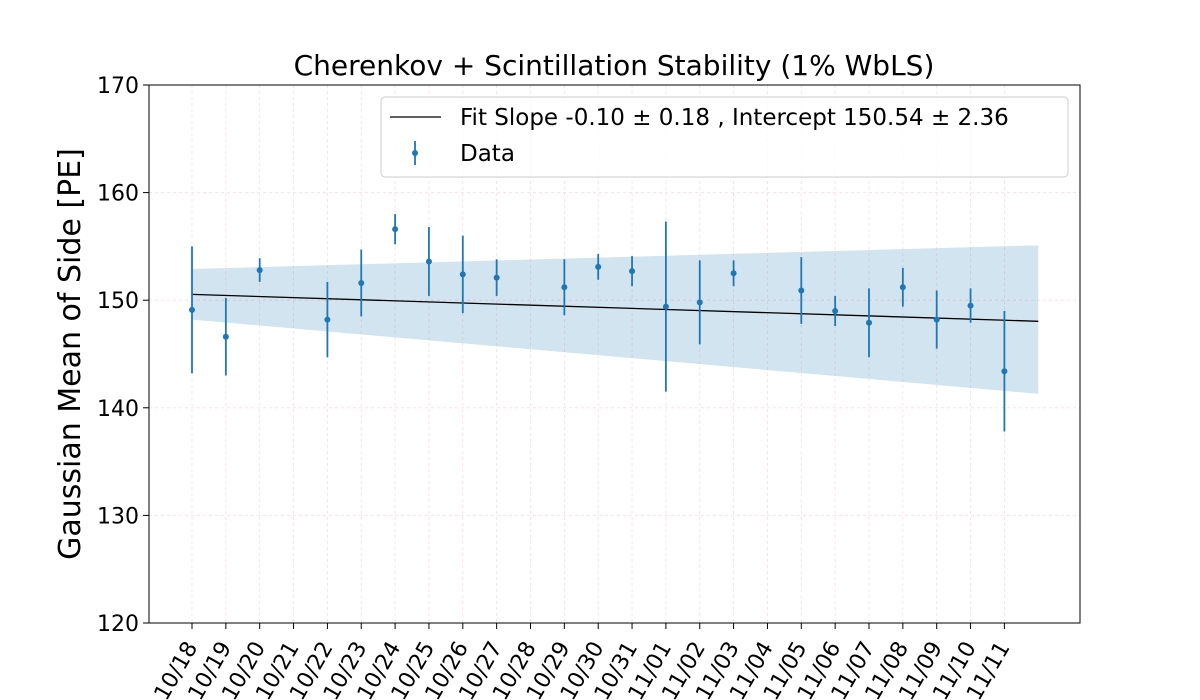  Describe the element at coordinates (118, 194) in the screenshot. I see `y-tick-label: 160` at that location.